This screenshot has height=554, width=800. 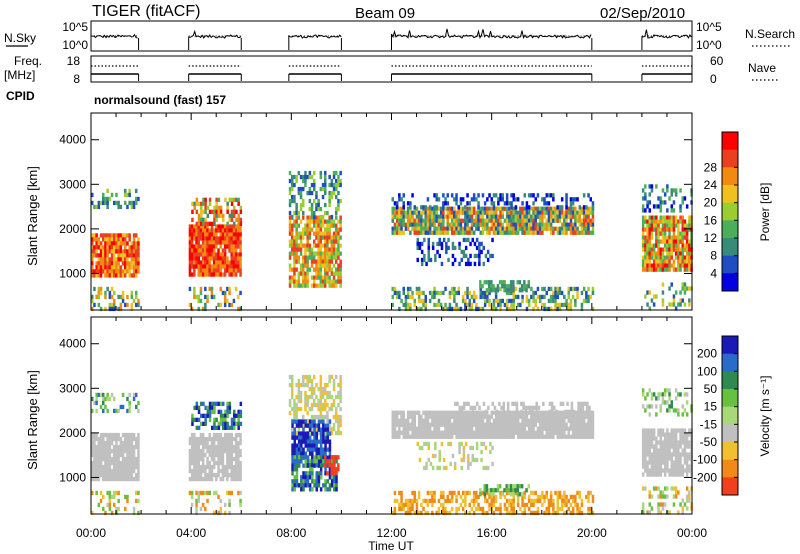 What do you see at coordinates (713, 256) in the screenshot?
I see `colorbar-tick-label: 8` at bounding box center [713, 256].